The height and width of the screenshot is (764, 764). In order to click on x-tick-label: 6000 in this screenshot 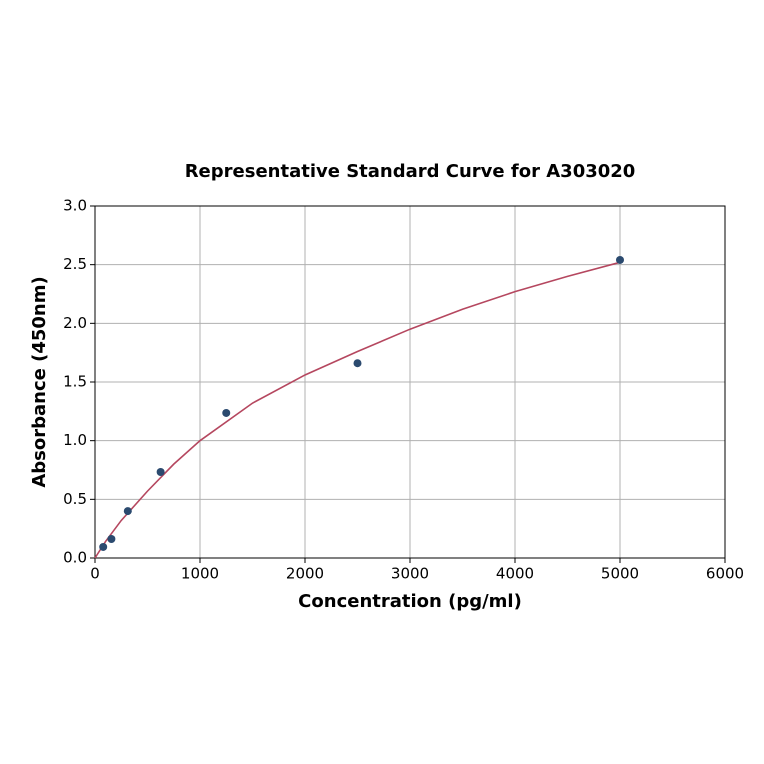, I will do `click(725, 574)`.